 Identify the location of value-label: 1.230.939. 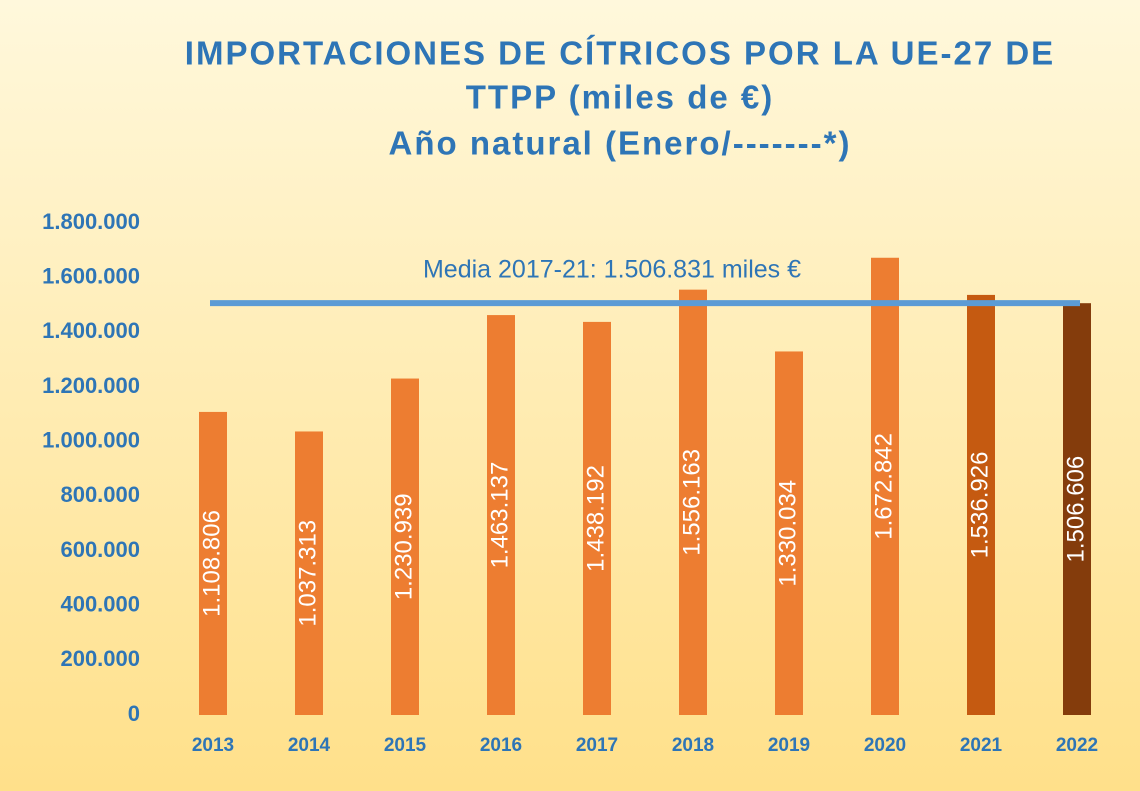
(403, 546).